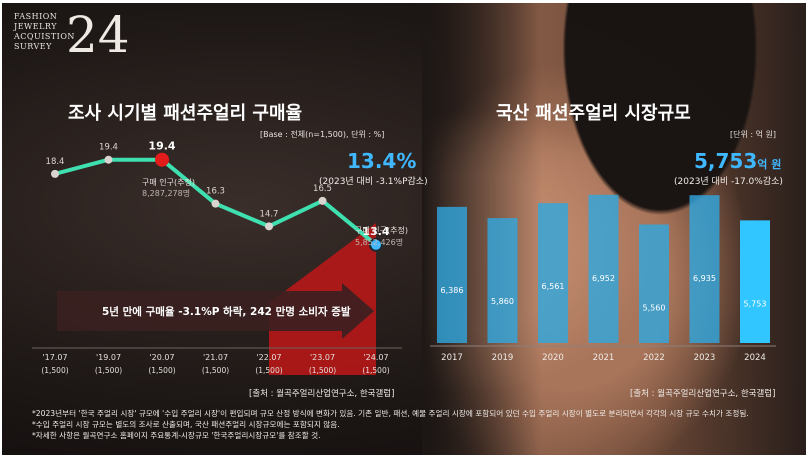 Image resolution: width=810 pixels, height=461 pixels. Describe the element at coordinates (502, 301) in the screenshot. I see `bar-value-label: 5,860` at that location.